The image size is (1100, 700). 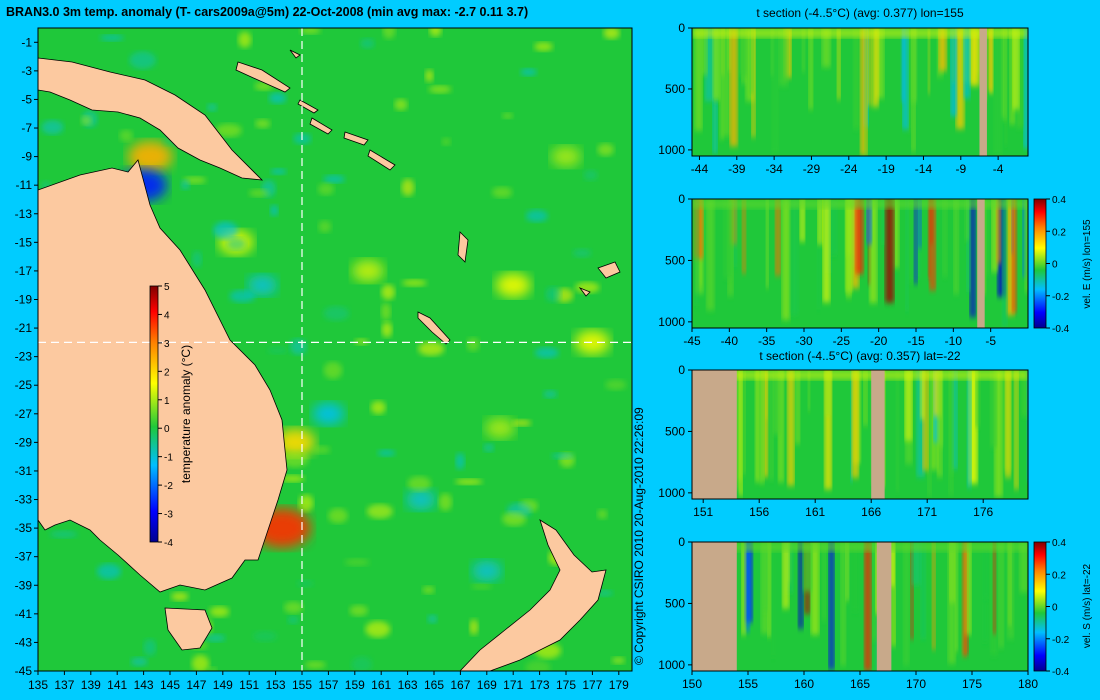 I want to click on map-y-tick-label: -3, so click(x=26, y=71).